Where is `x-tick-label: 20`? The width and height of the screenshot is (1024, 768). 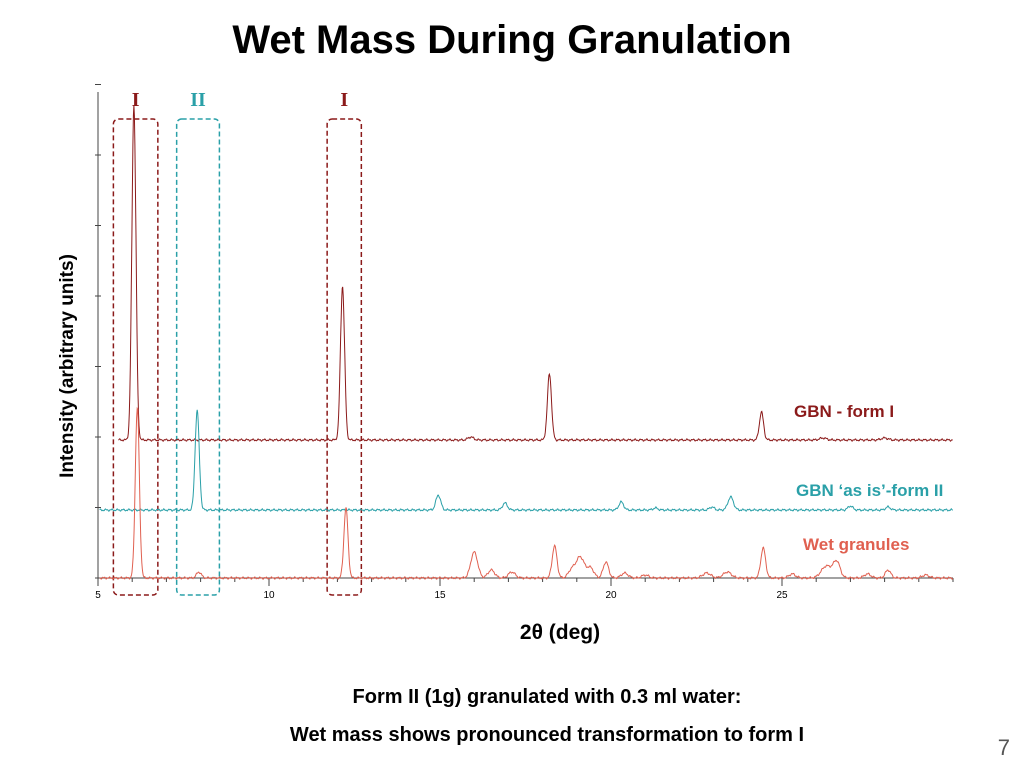
x-tick-label: 20 is located at coordinates (611, 595).